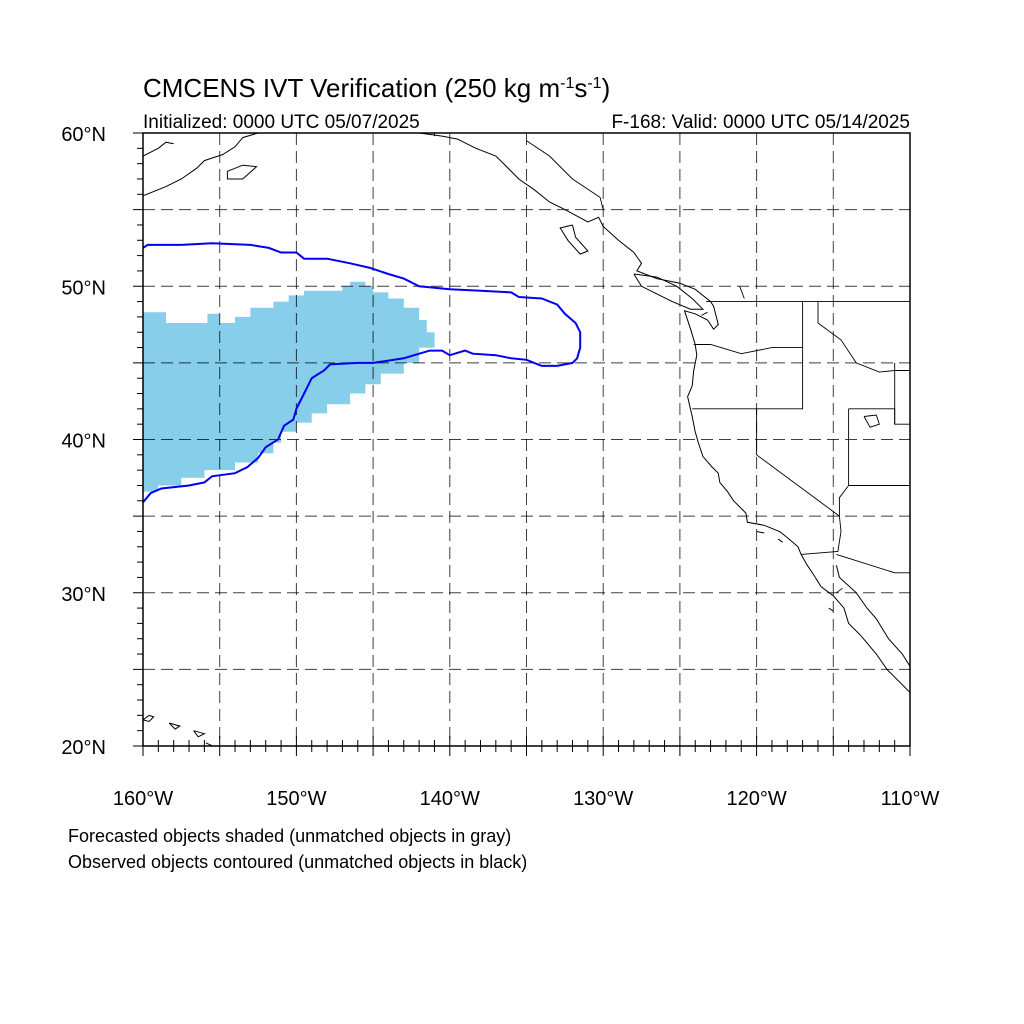  What do you see at coordinates (760, 122) in the screenshot?
I see `valid-time-label: F-168: Valid: 0000 UTC 05/14/2025` at bounding box center [760, 122].